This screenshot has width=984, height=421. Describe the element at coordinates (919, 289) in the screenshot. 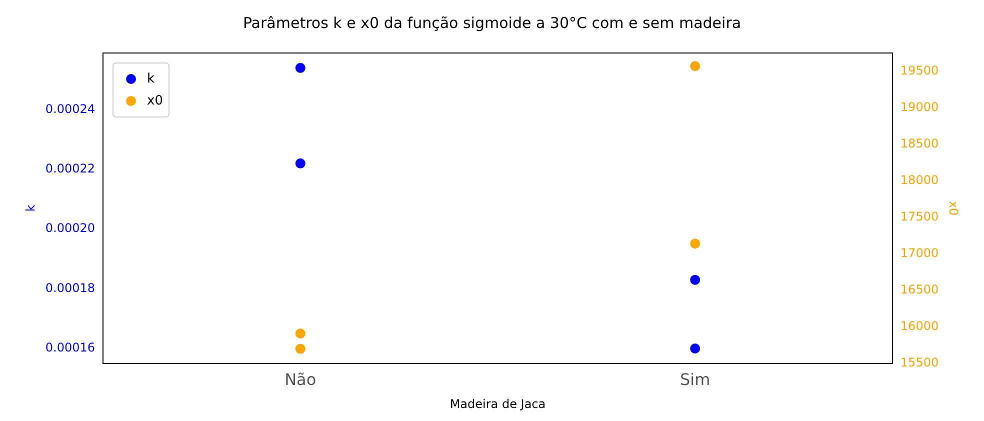

I see `y2-tick-label: 16500` at that location.